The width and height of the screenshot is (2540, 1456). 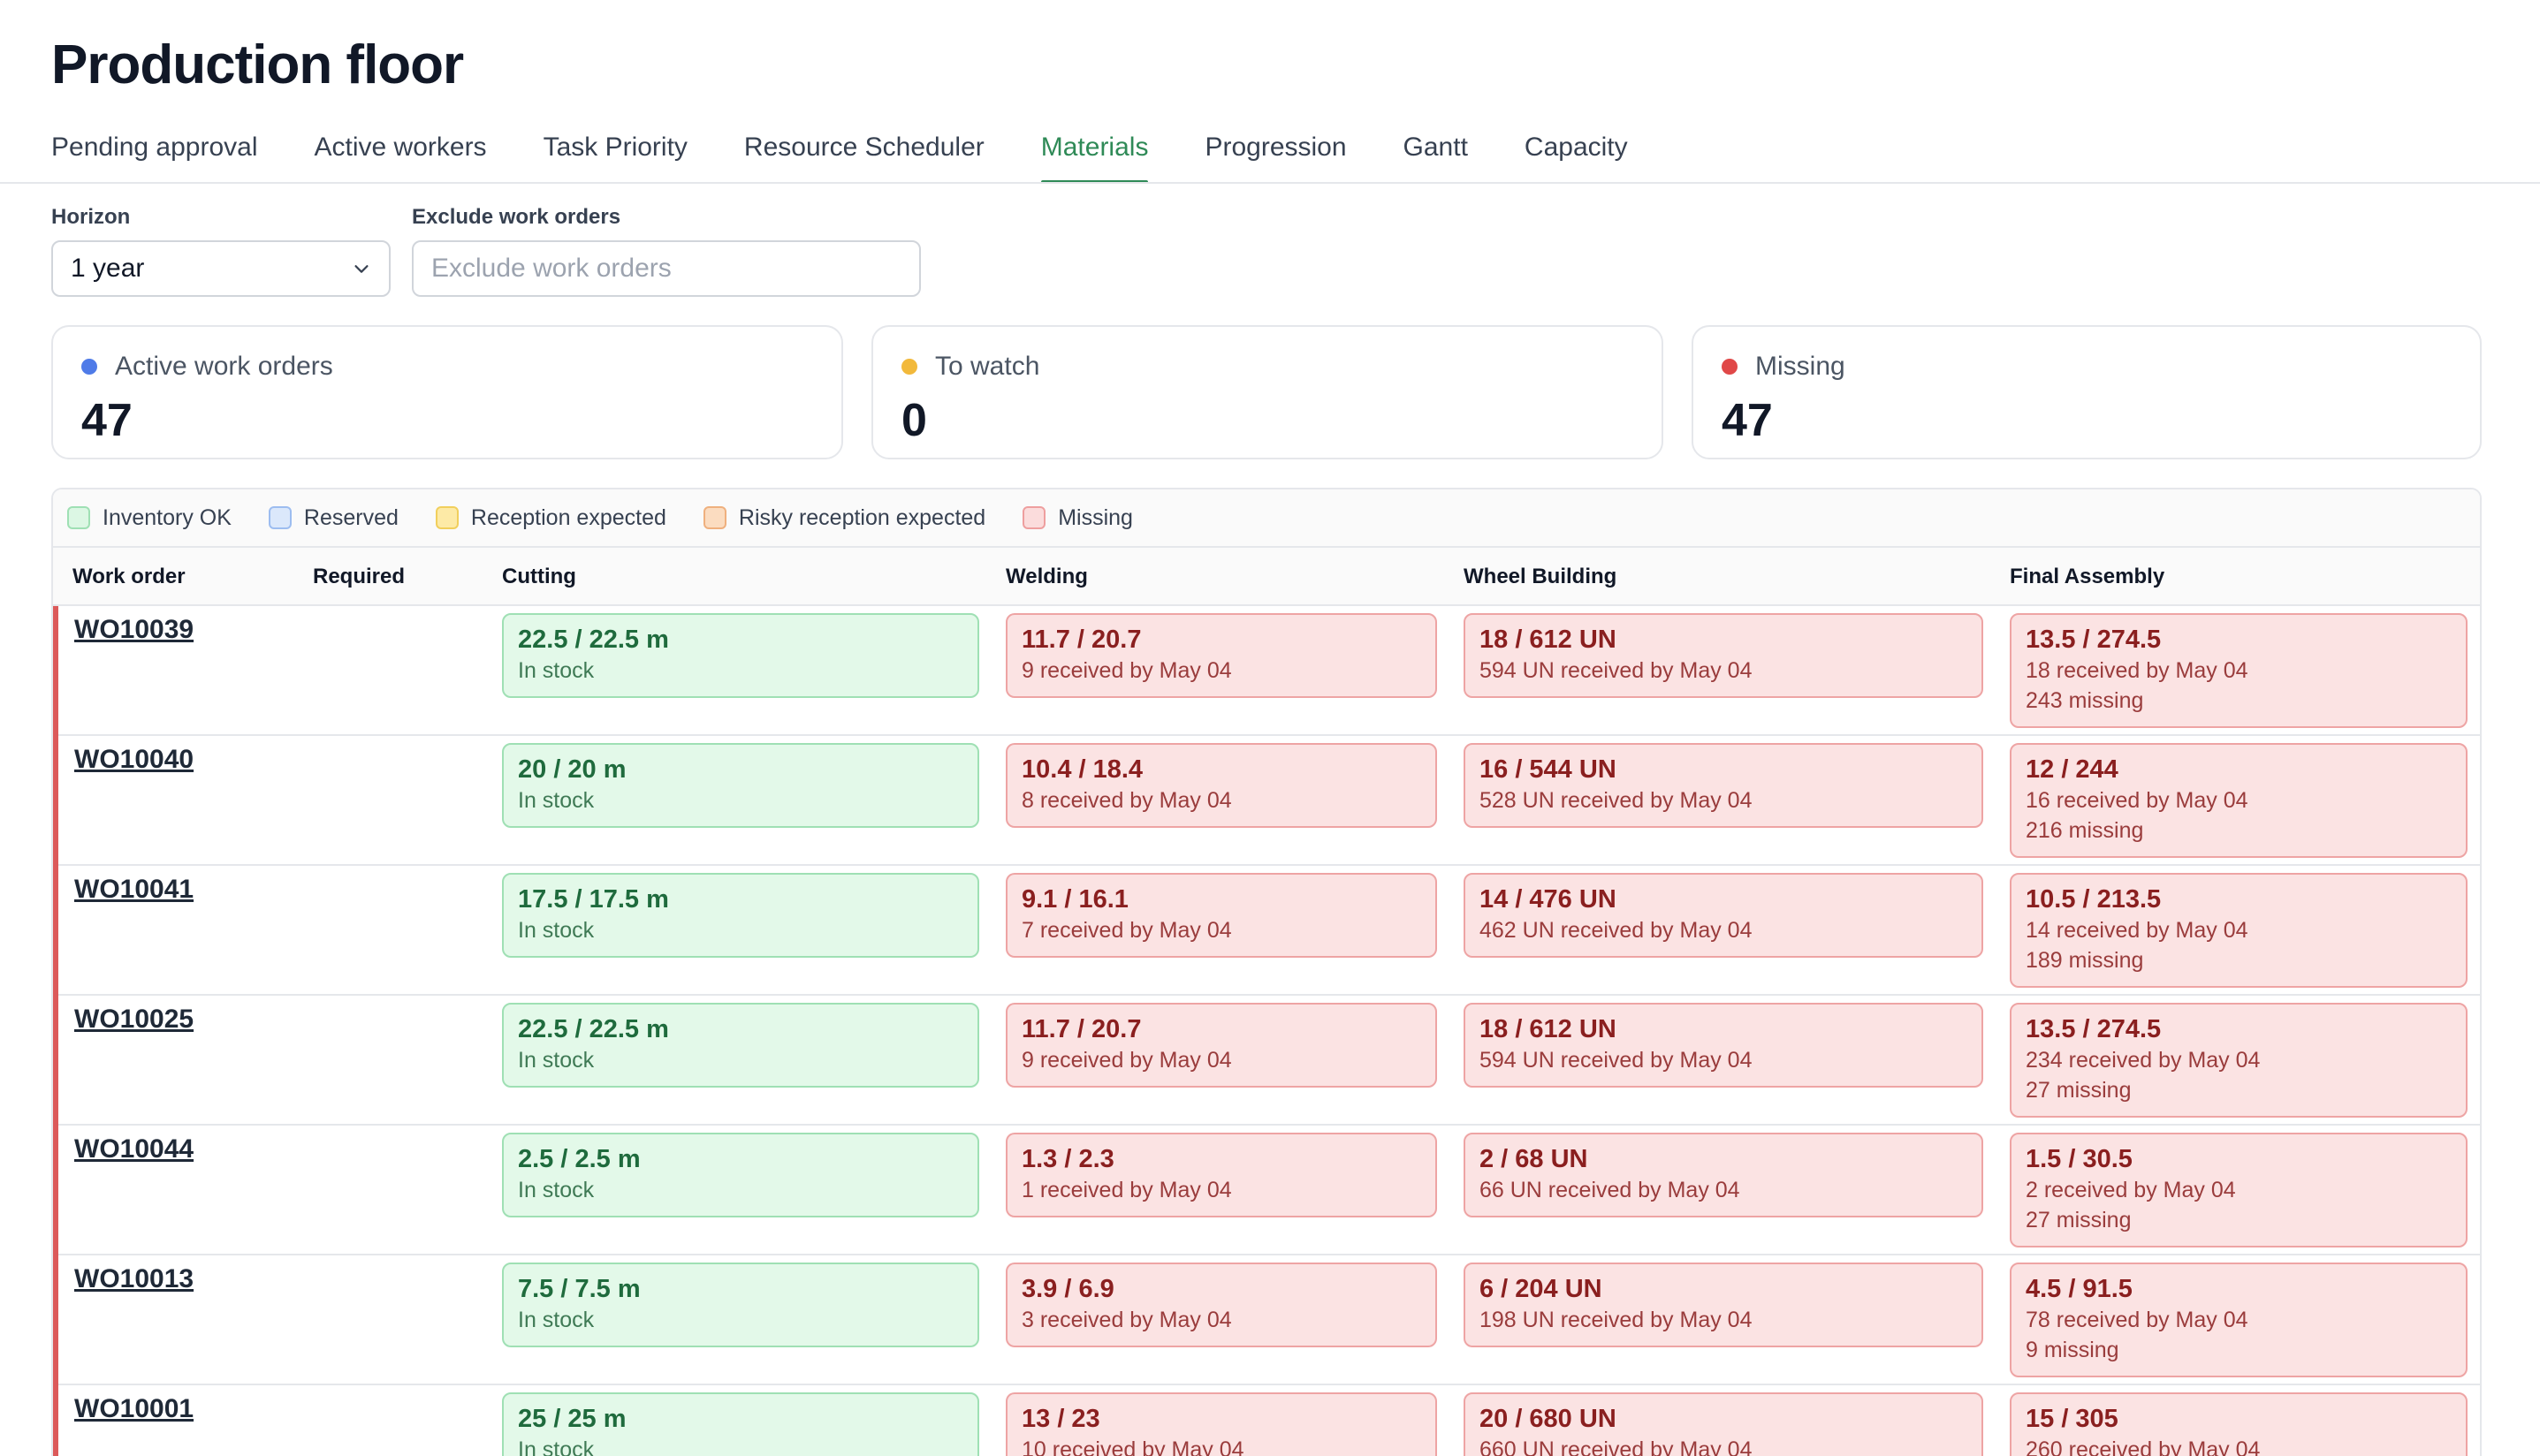 What do you see at coordinates (1221, 785) in the screenshot?
I see `welding-material-cell: 10.4 / 18.4 8 received by May 04` at bounding box center [1221, 785].